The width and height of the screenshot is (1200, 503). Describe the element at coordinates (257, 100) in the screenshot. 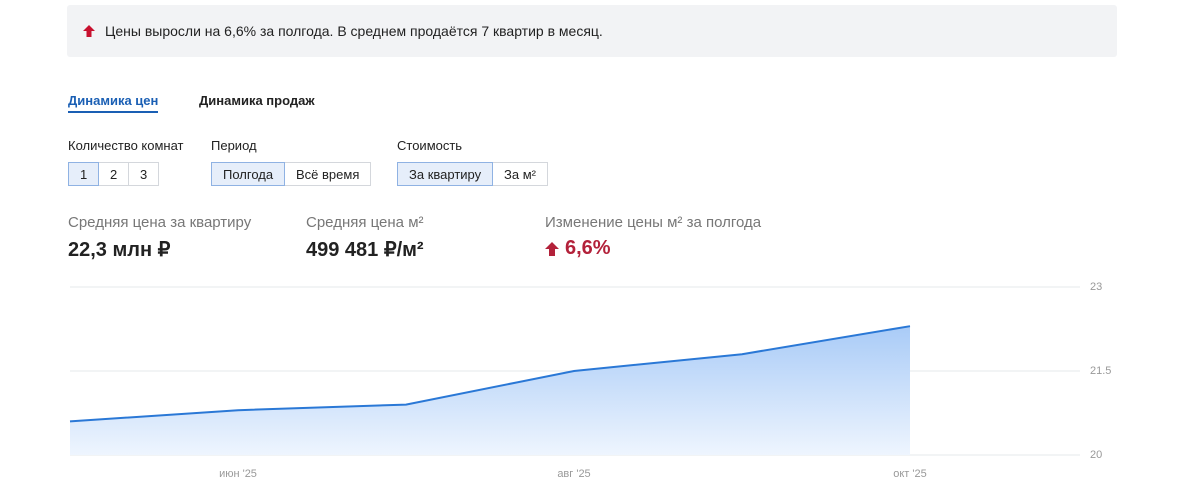

I see `tab: Динамика продаж` at that location.